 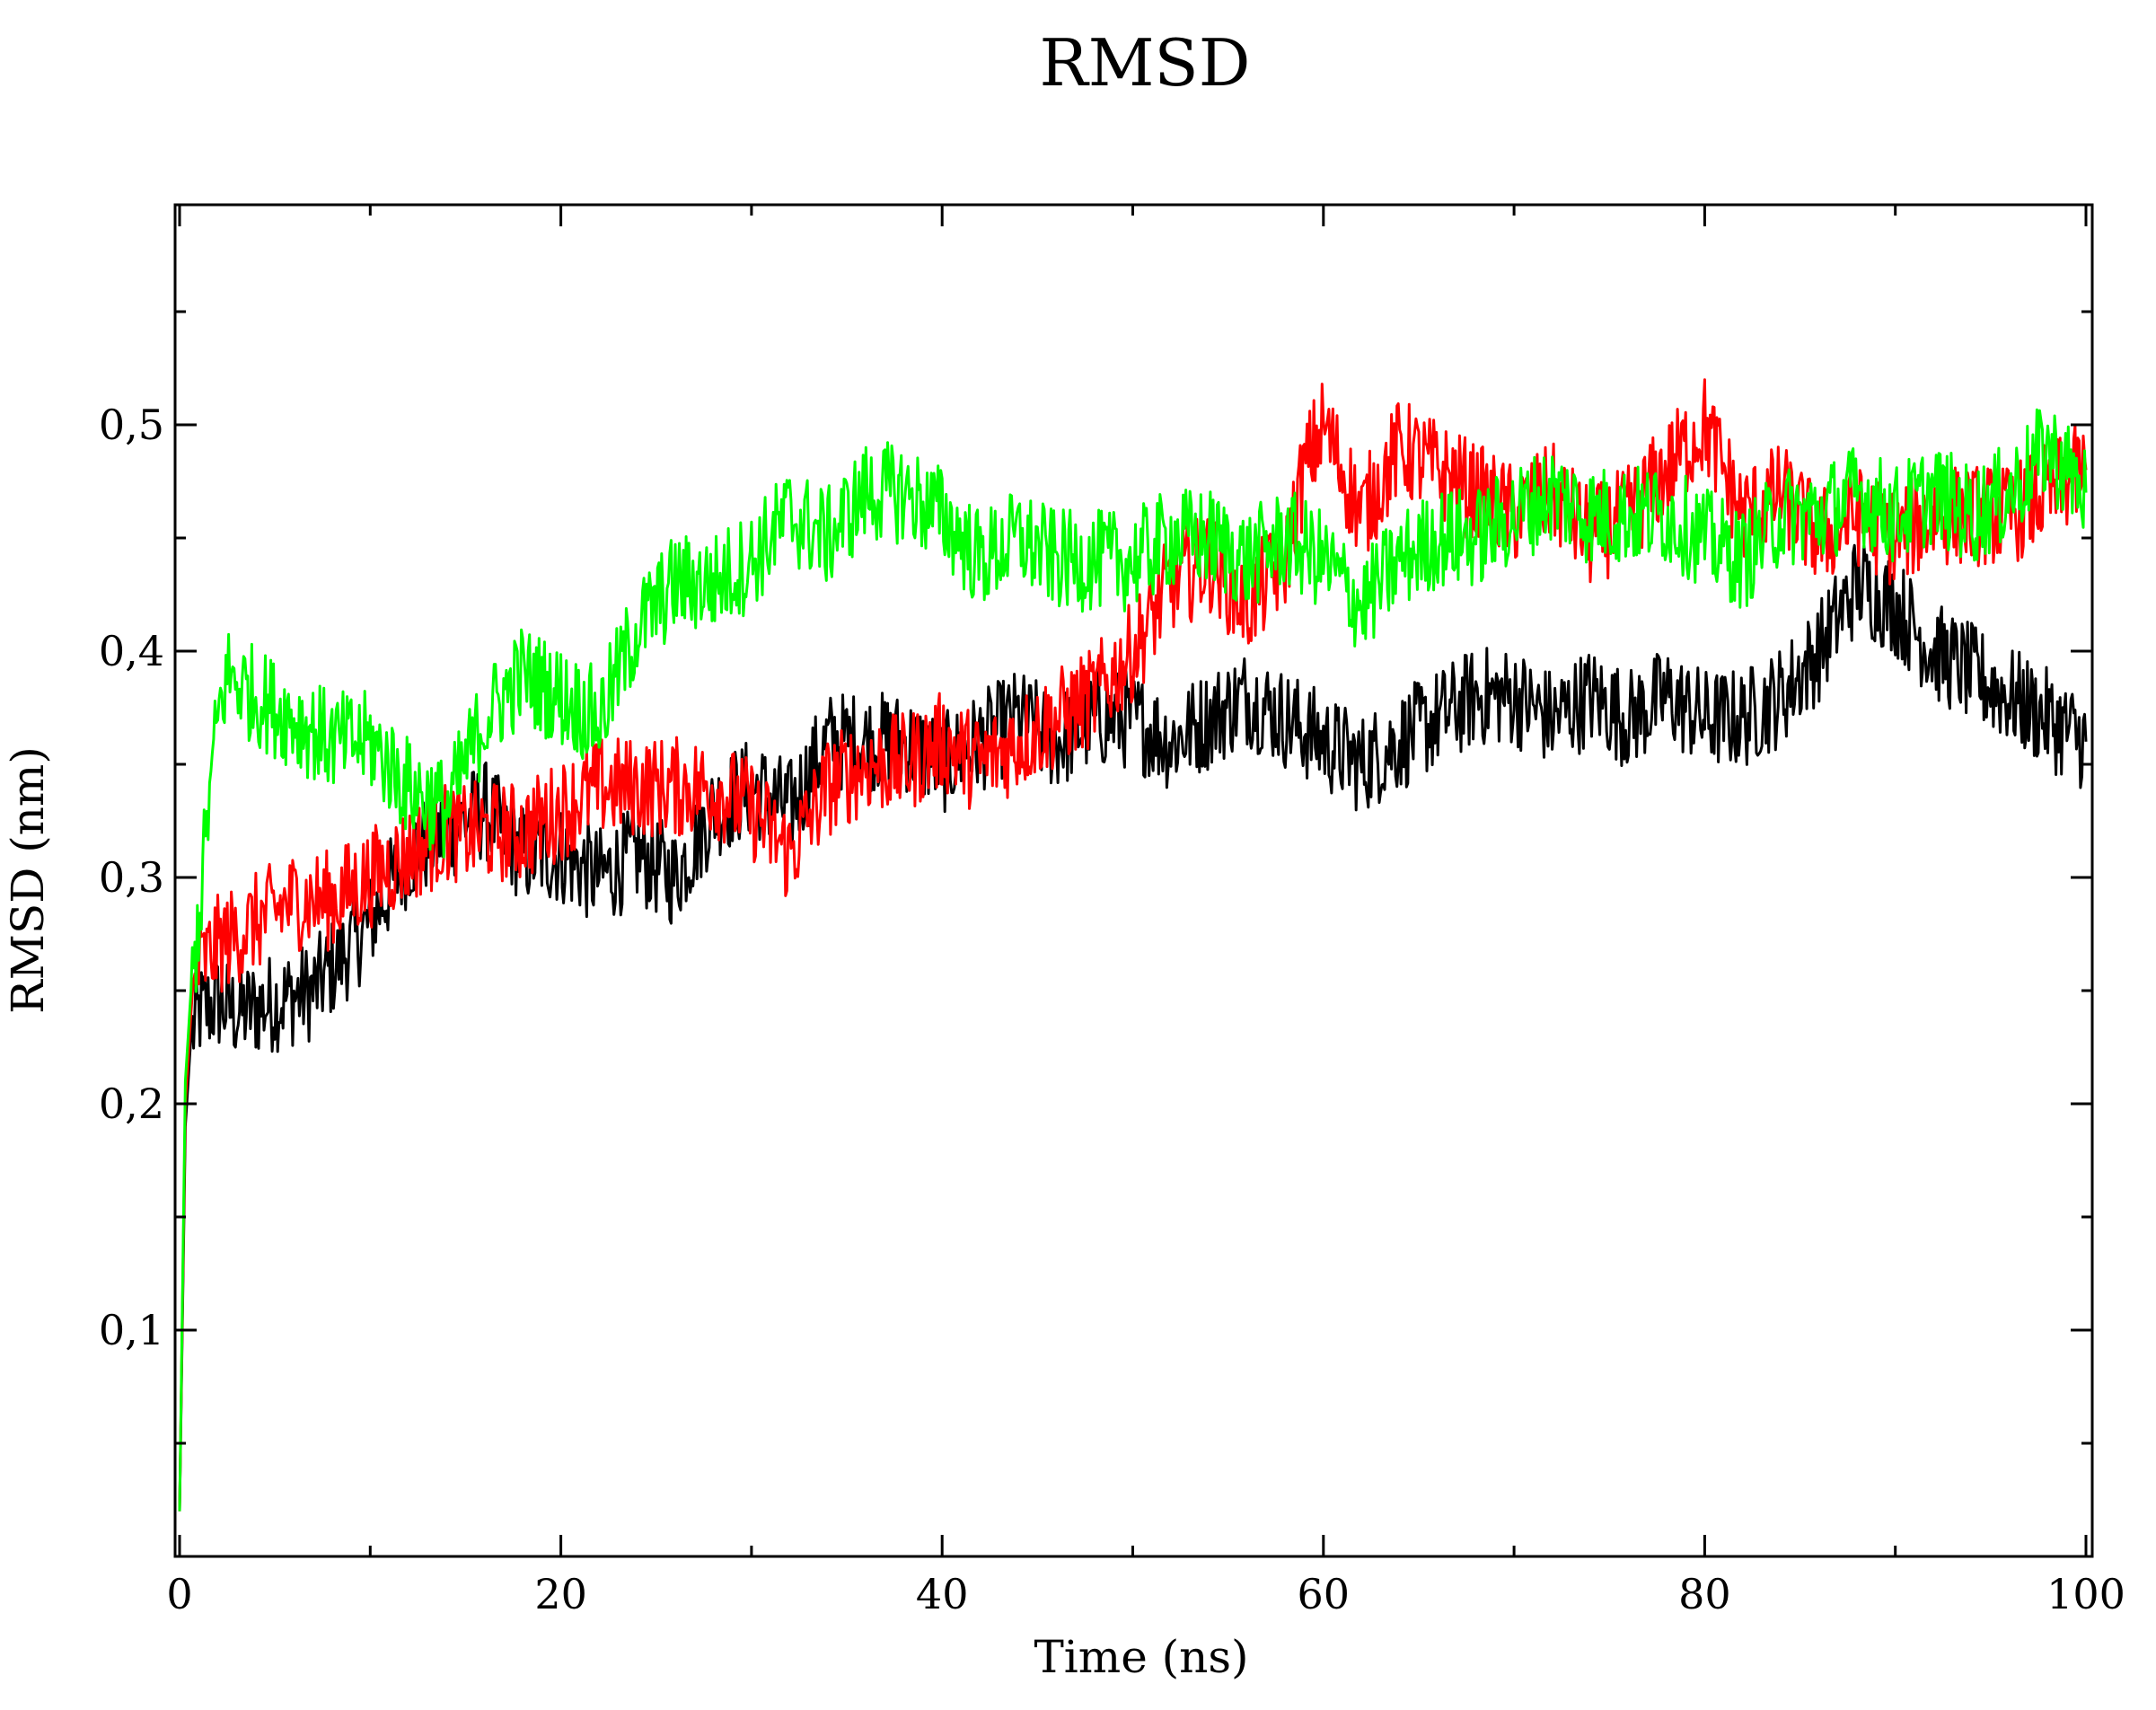 I want to click on chart-title: RMSD, so click(x=1145, y=63).